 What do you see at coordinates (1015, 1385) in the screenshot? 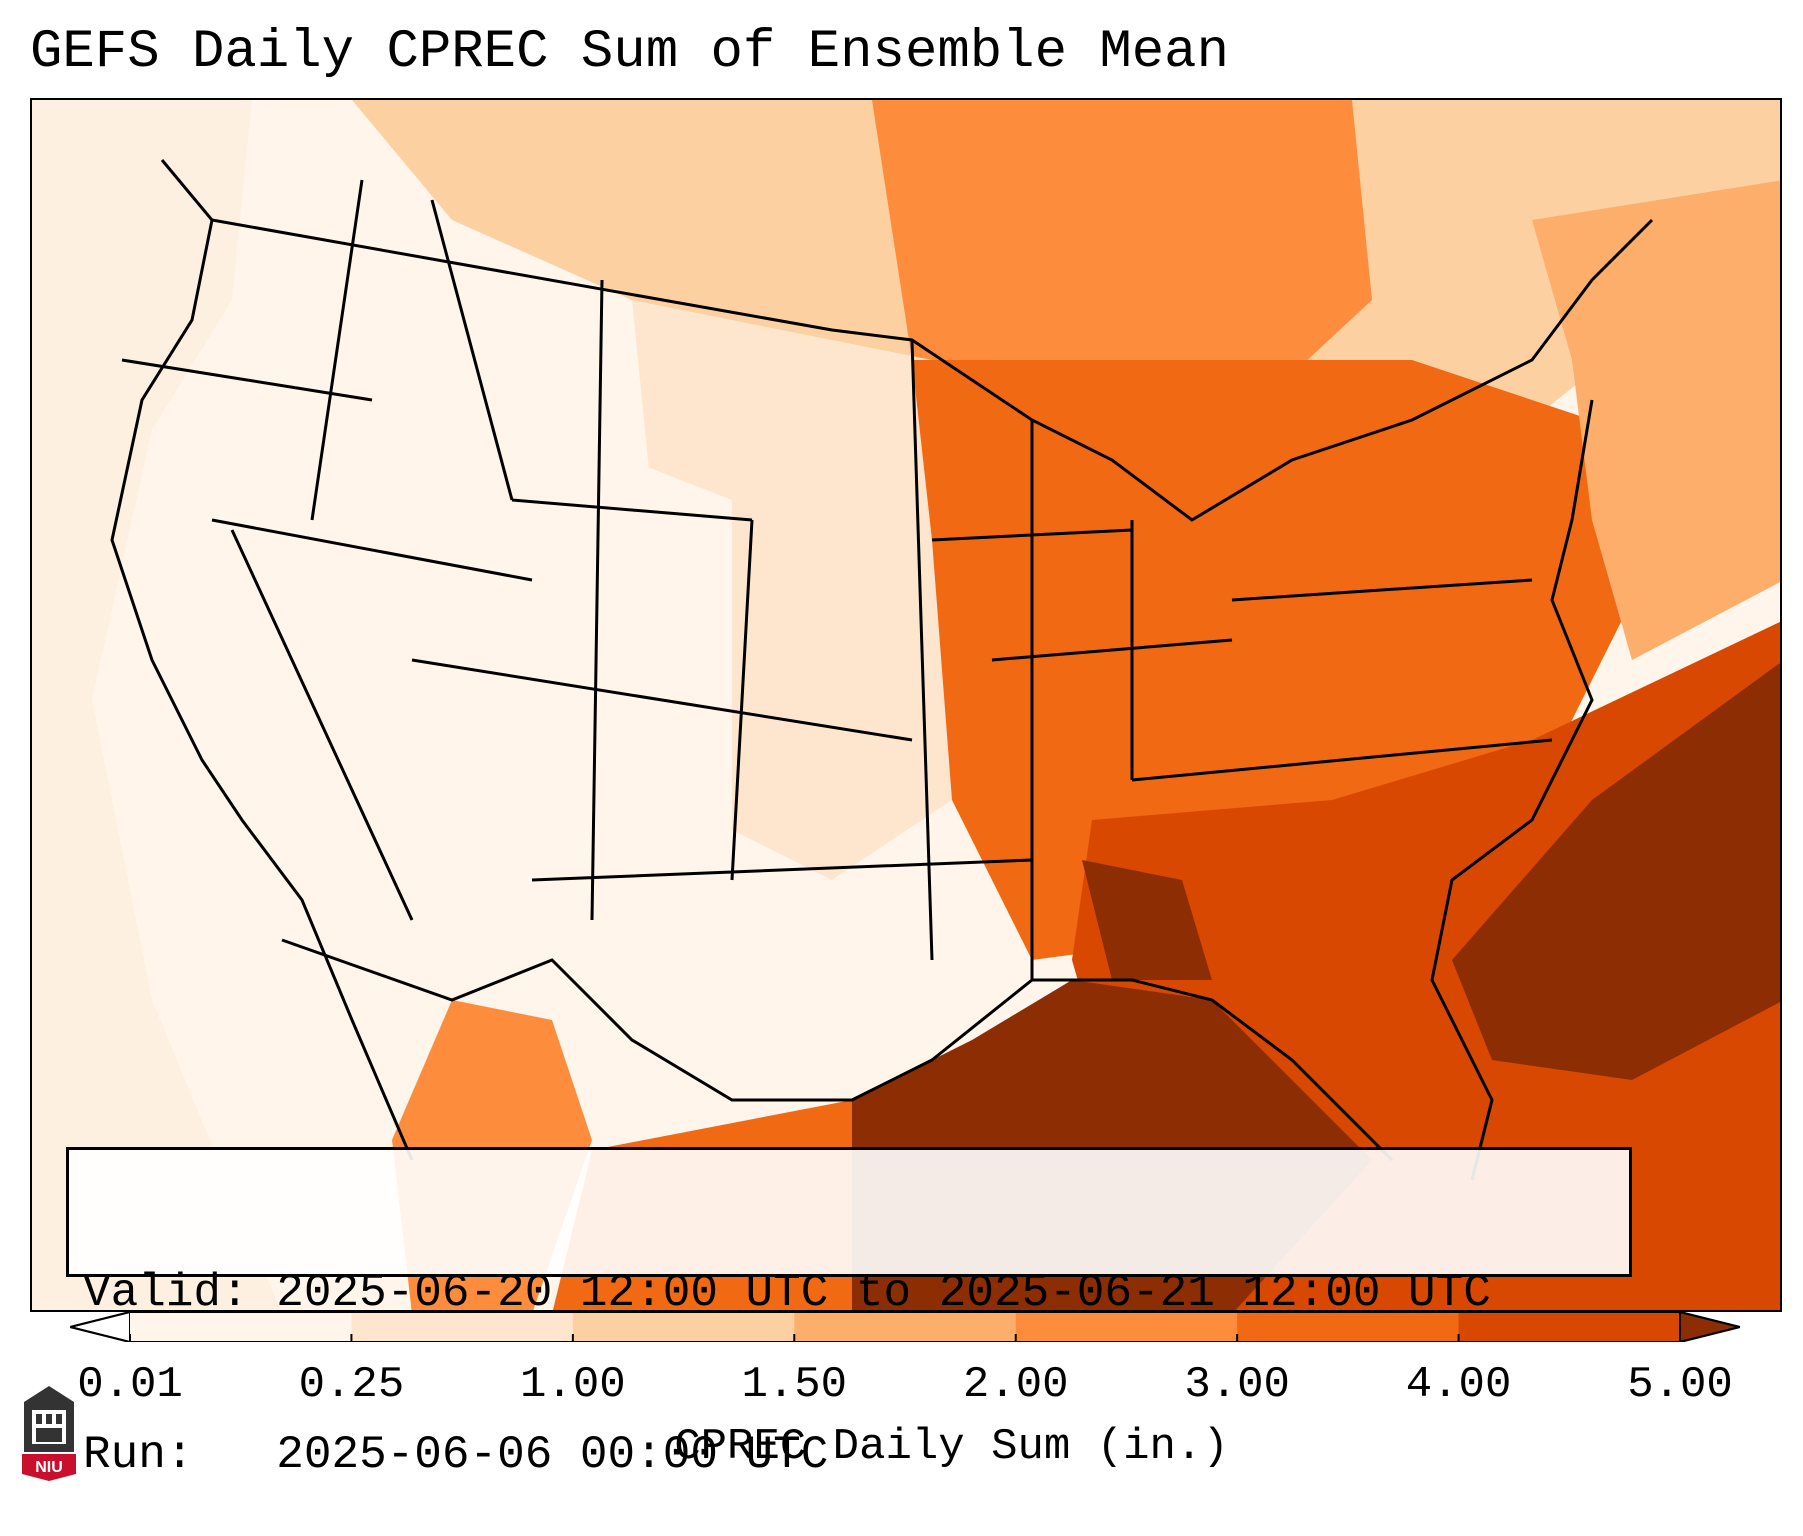
I see `colorbar-tick-label: 2.00` at bounding box center [1015, 1385].